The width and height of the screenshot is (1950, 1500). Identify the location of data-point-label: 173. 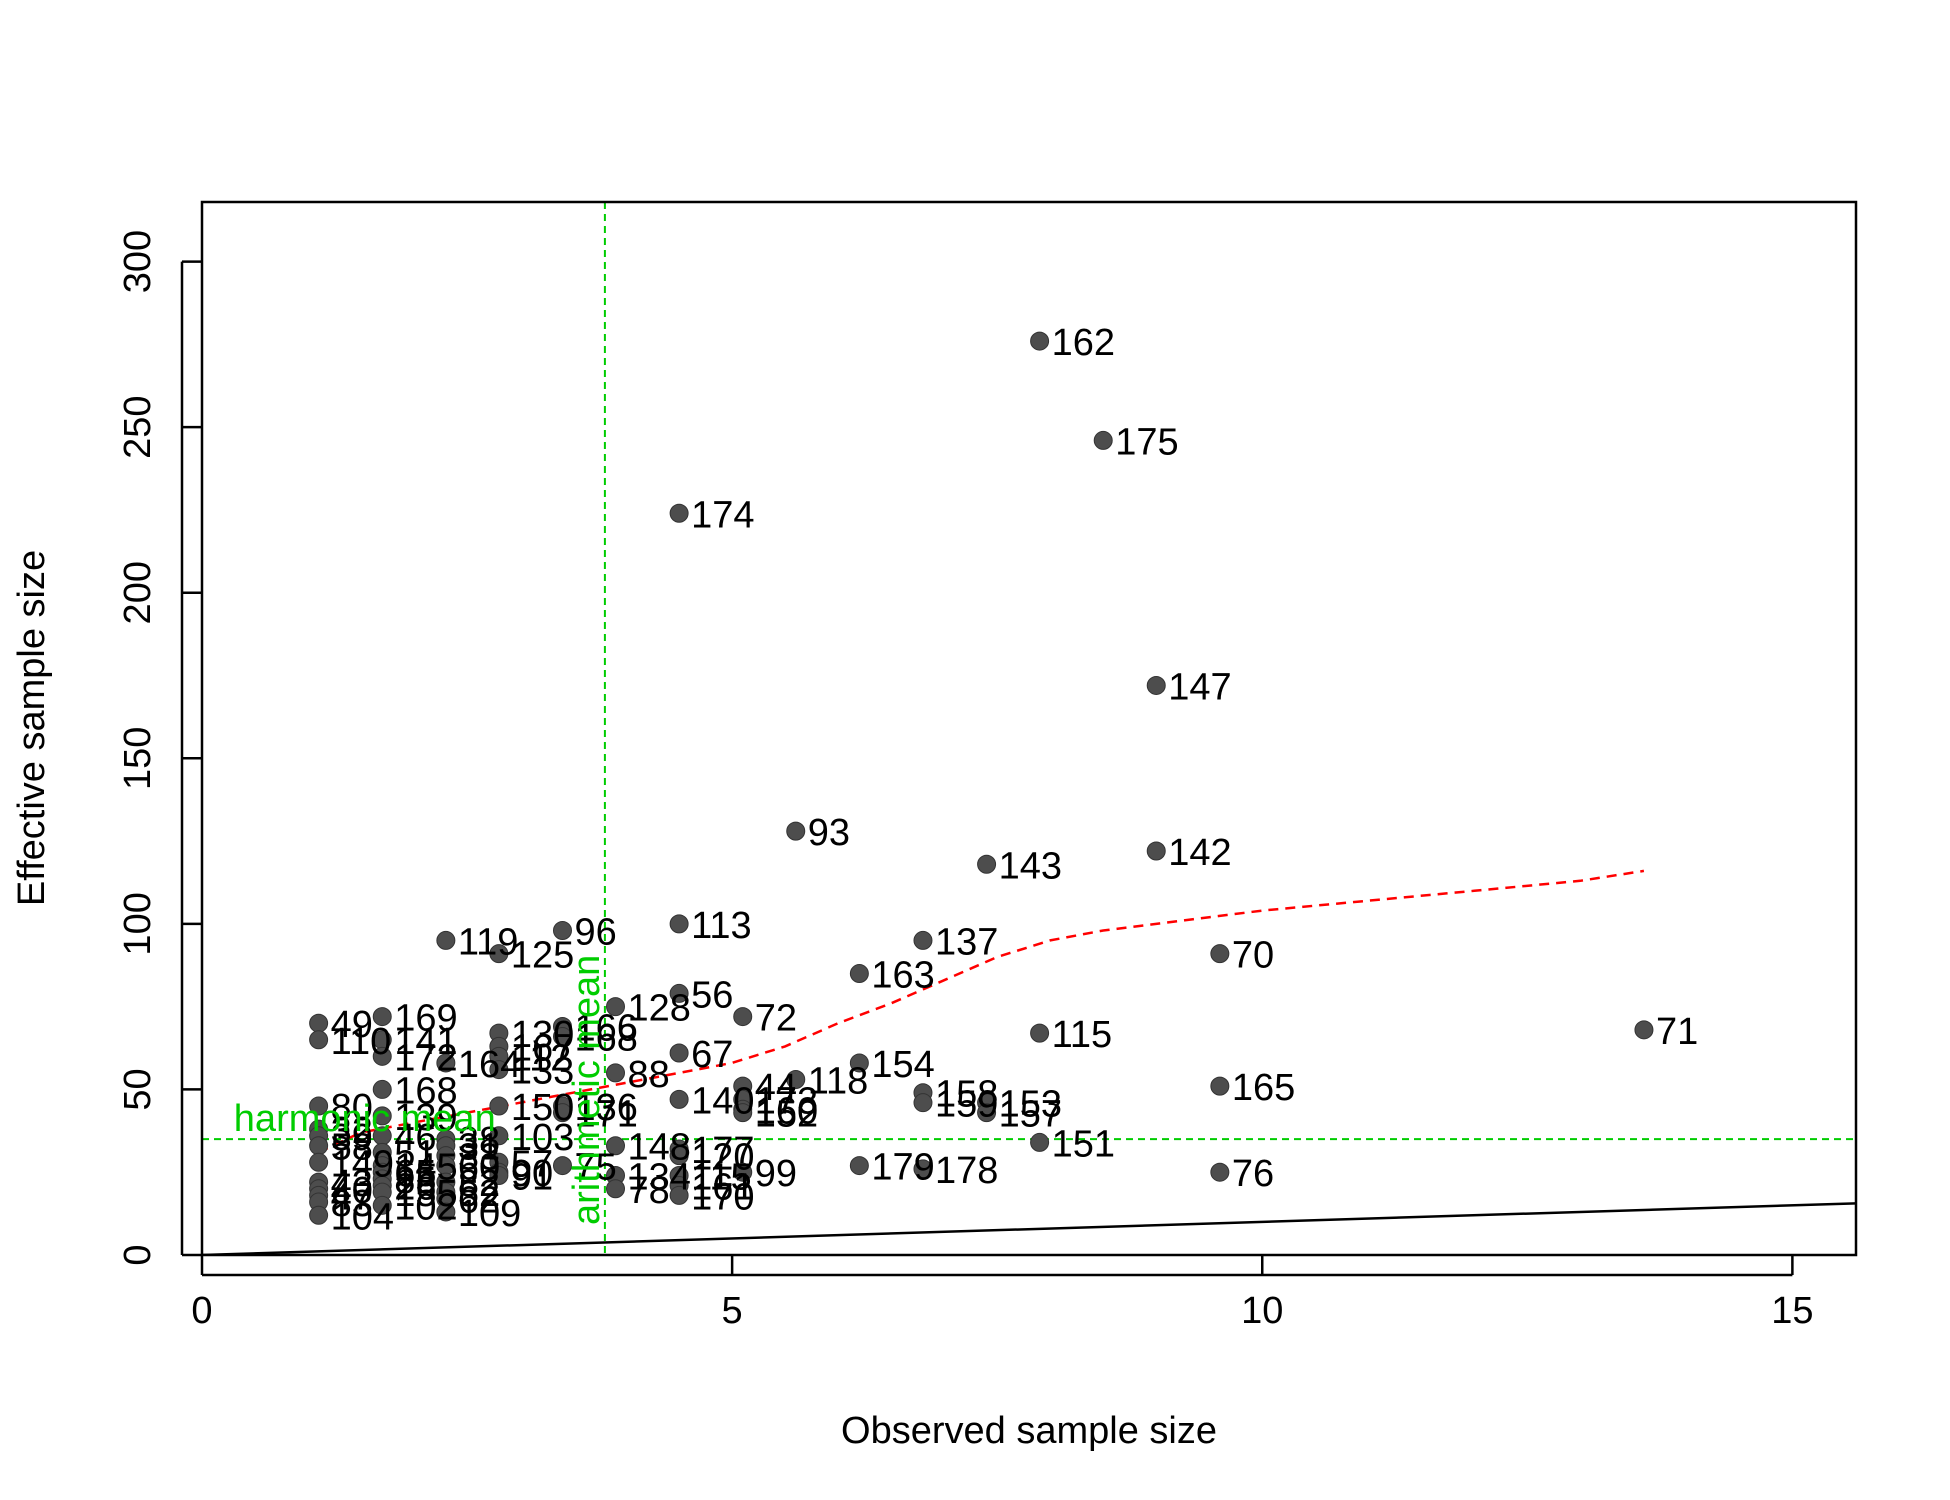
(786, 1101).